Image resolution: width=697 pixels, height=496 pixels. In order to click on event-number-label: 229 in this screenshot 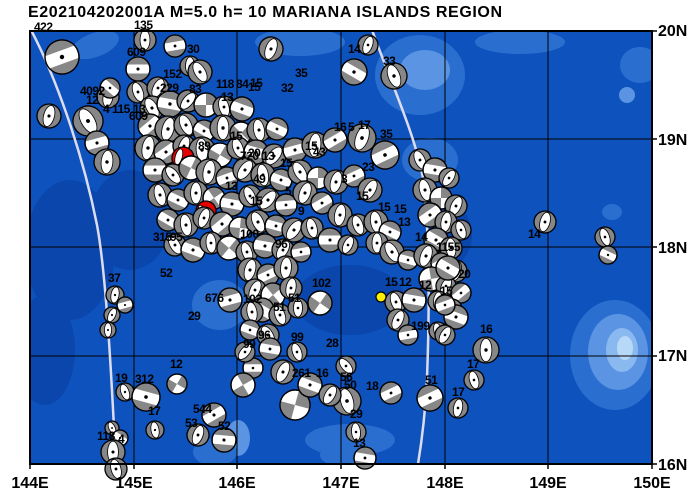, I will do `click(169, 88)`.